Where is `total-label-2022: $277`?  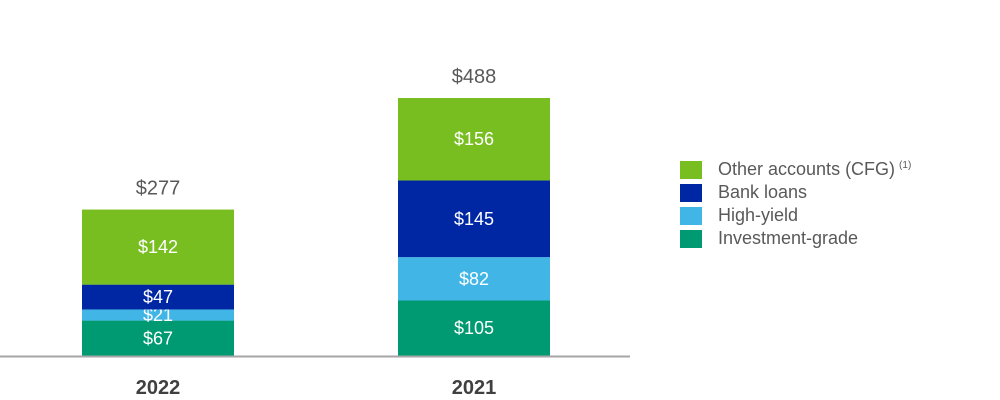
total-label-2022: $277 is located at coordinates (158, 189).